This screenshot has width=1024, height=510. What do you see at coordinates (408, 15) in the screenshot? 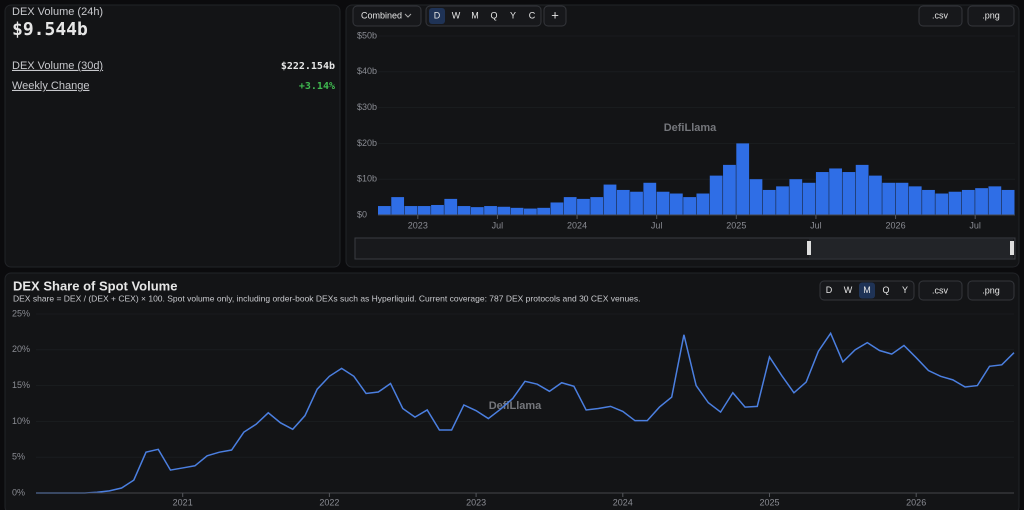
I see `chevron` at bounding box center [408, 15].